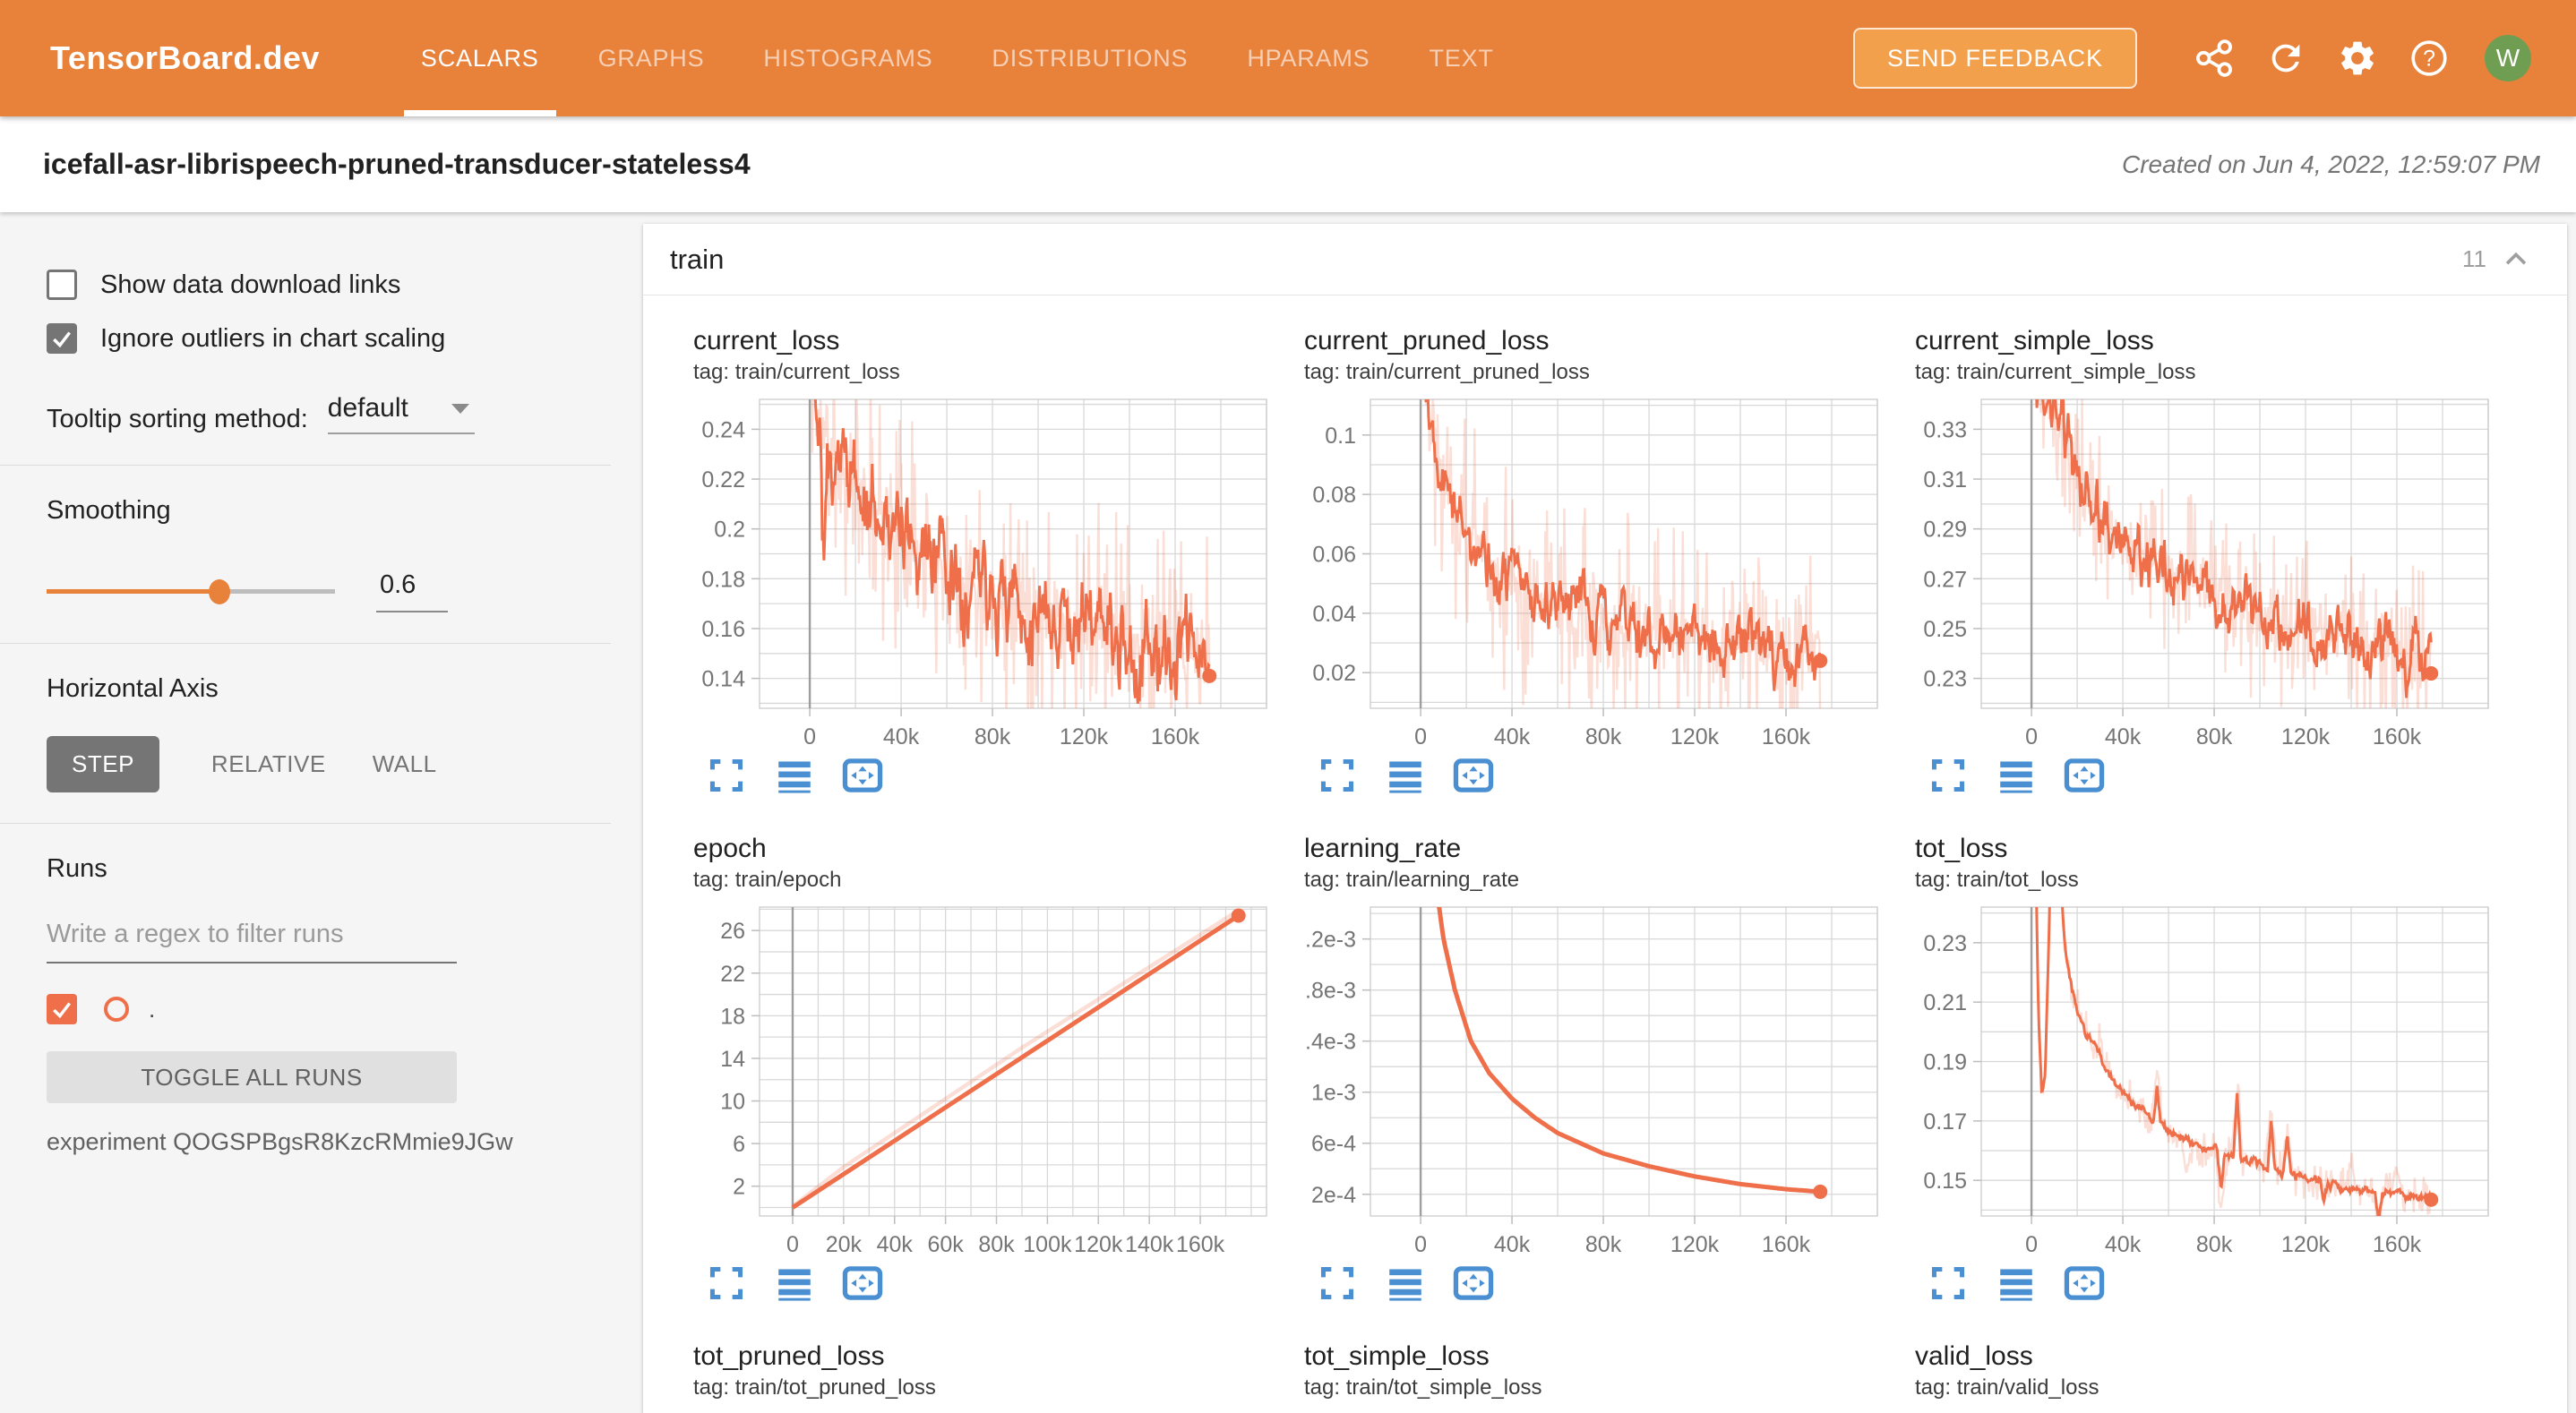  I want to click on chart-tag: tag: train/learning_rate, so click(1412, 880).